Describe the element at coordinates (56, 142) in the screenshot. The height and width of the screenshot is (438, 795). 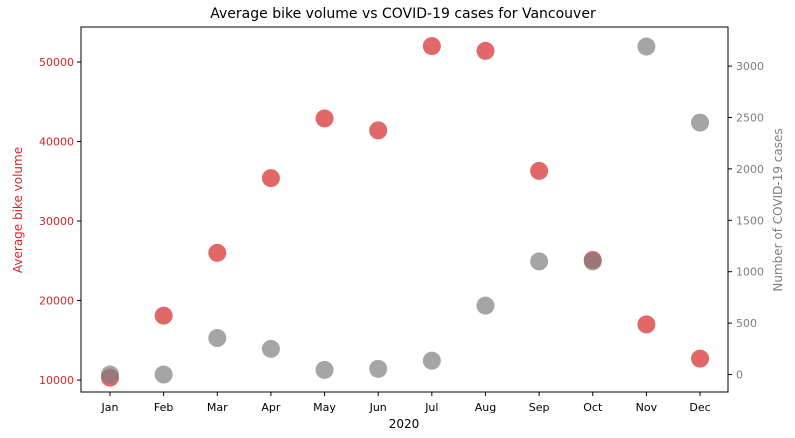
I see `y-left-tick-label: 40000` at that location.